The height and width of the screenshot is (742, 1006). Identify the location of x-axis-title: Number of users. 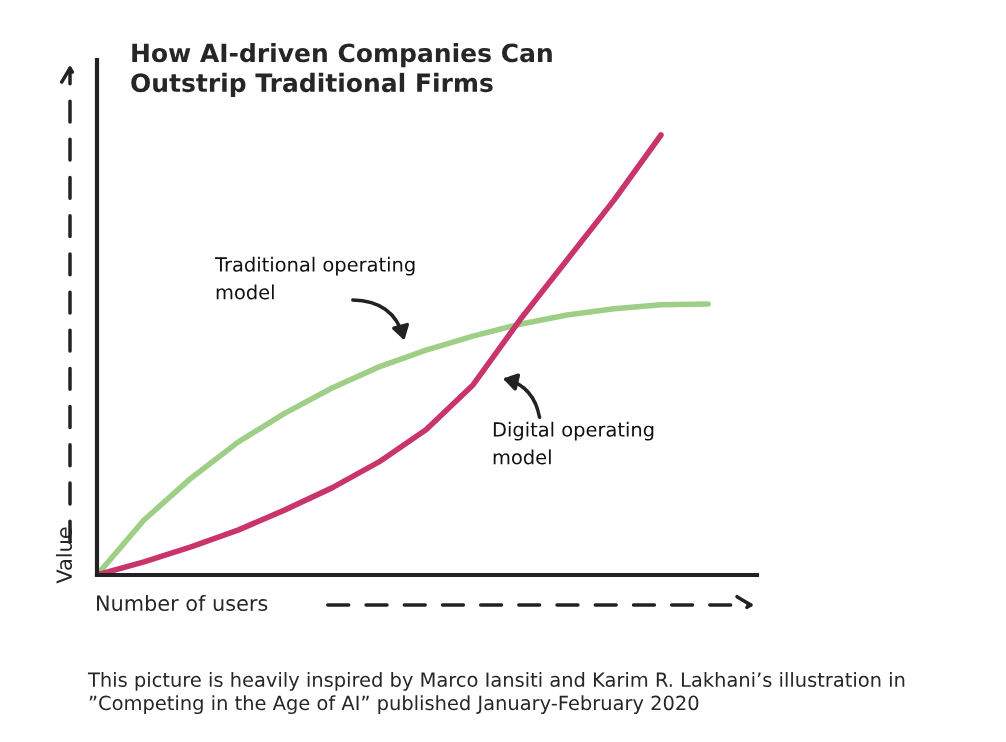
(182, 603).